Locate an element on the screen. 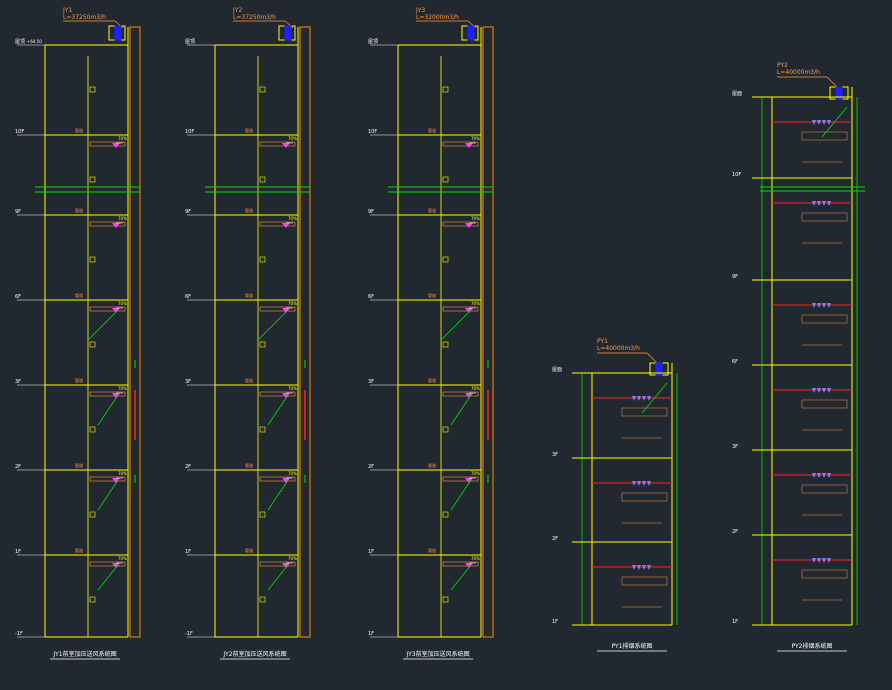  system-title: JY2前室加压送风系统图 is located at coordinates (254, 654).